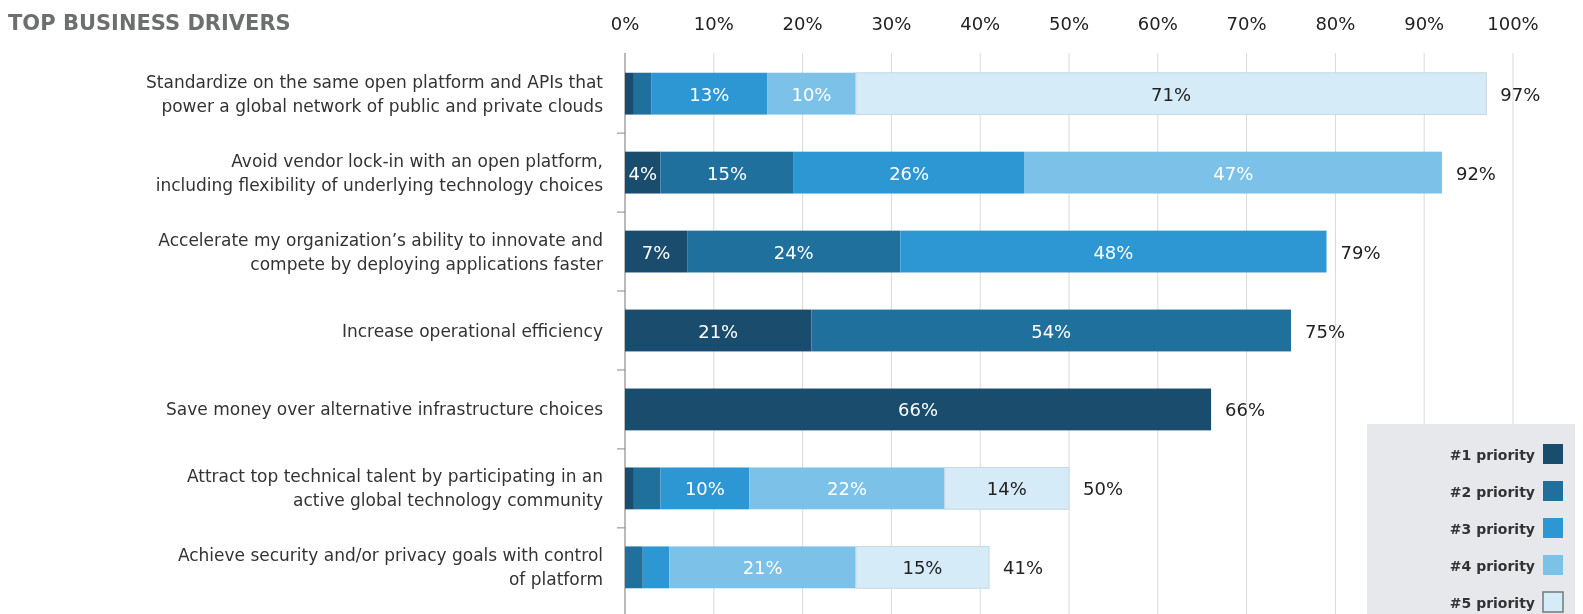 The image size is (1583, 614). What do you see at coordinates (1424, 23) in the screenshot?
I see `x-tick-label: 90%` at bounding box center [1424, 23].